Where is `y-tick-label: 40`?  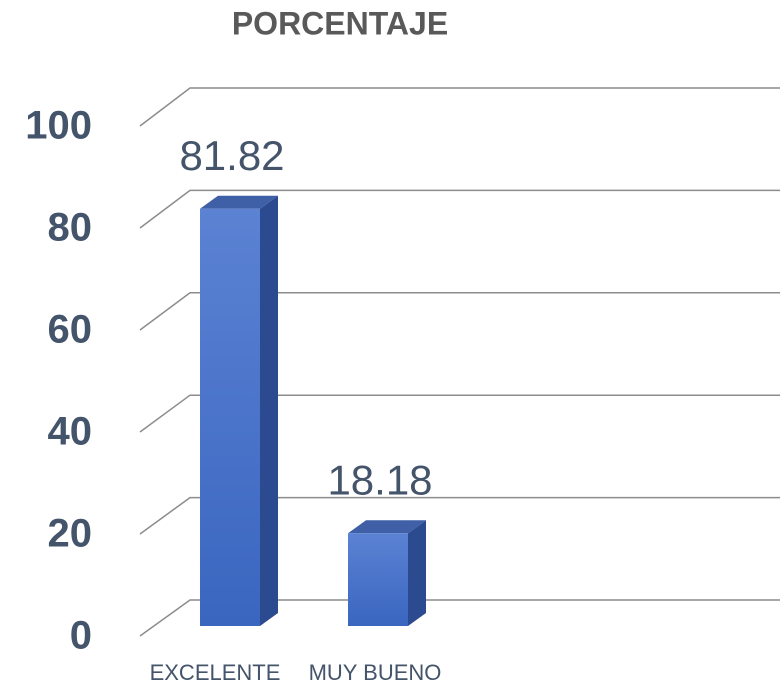
y-tick-label: 40 is located at coordinates (70, 432).